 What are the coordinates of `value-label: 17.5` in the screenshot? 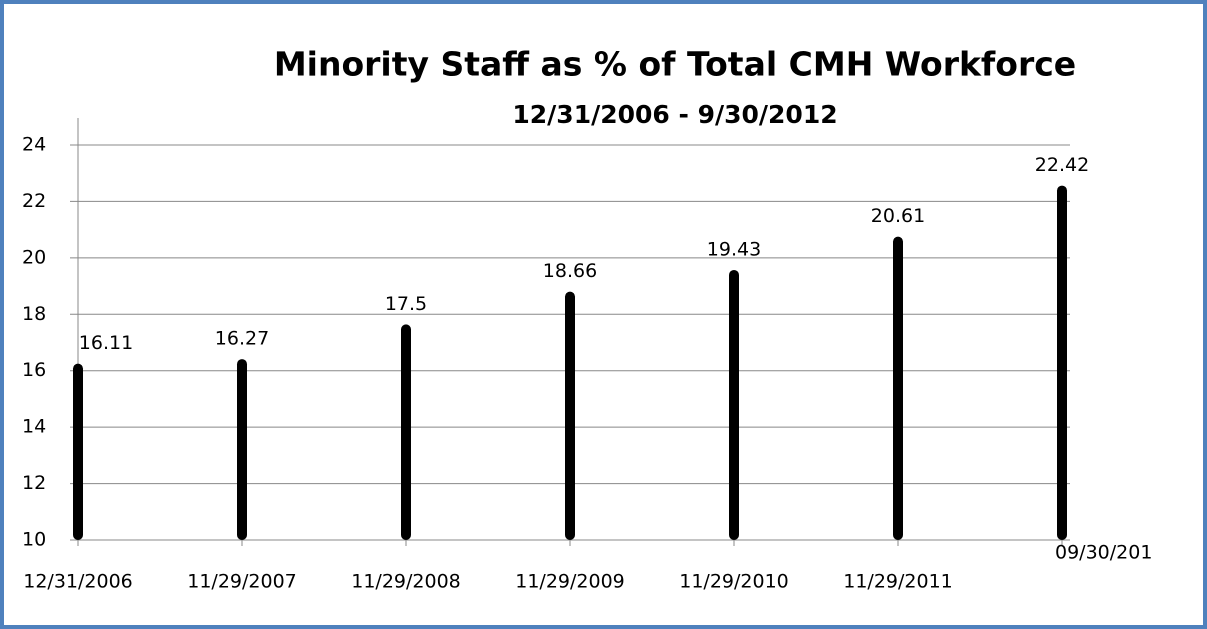 It's located at (406, 304).